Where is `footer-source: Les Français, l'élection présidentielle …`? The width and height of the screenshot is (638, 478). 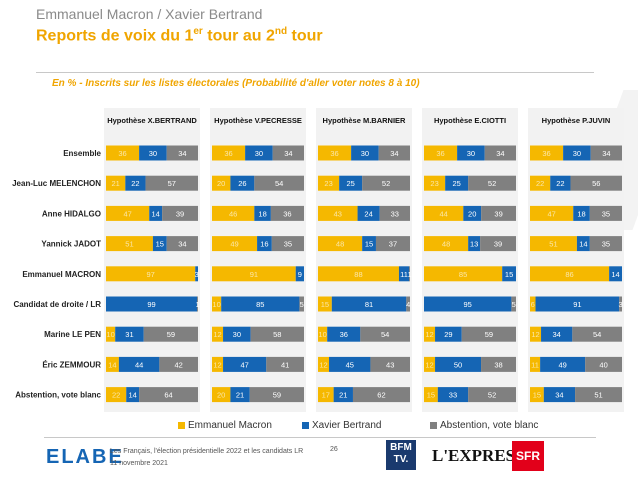 footer-source: Les Français, l'élection présidentielle … is located at coordinates (206, 458).